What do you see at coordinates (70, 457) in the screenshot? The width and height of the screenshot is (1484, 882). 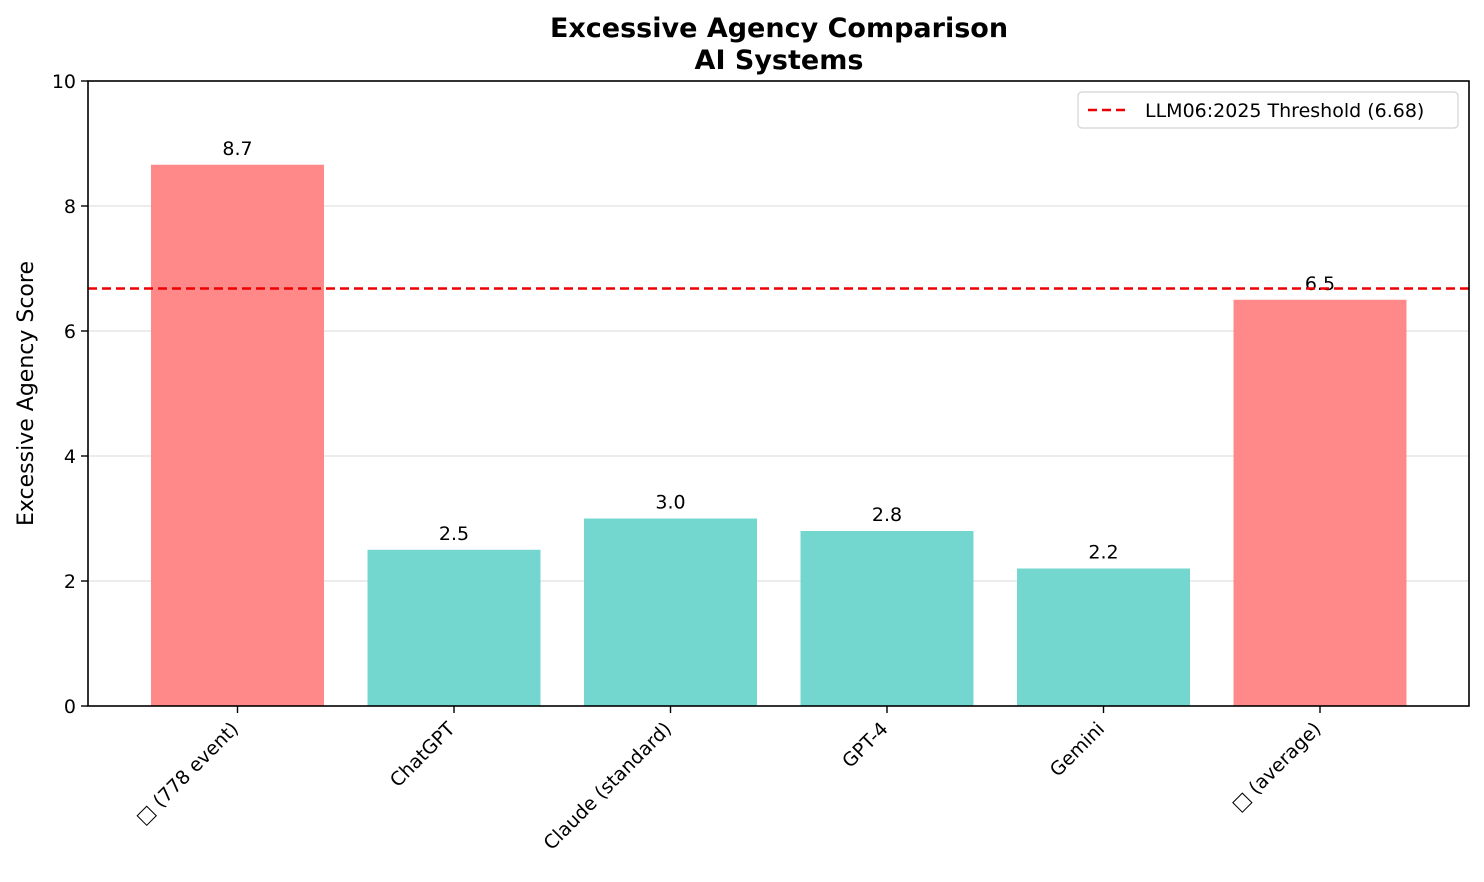 I see `y-tick-label: 4` at bounding box center [70, 457].